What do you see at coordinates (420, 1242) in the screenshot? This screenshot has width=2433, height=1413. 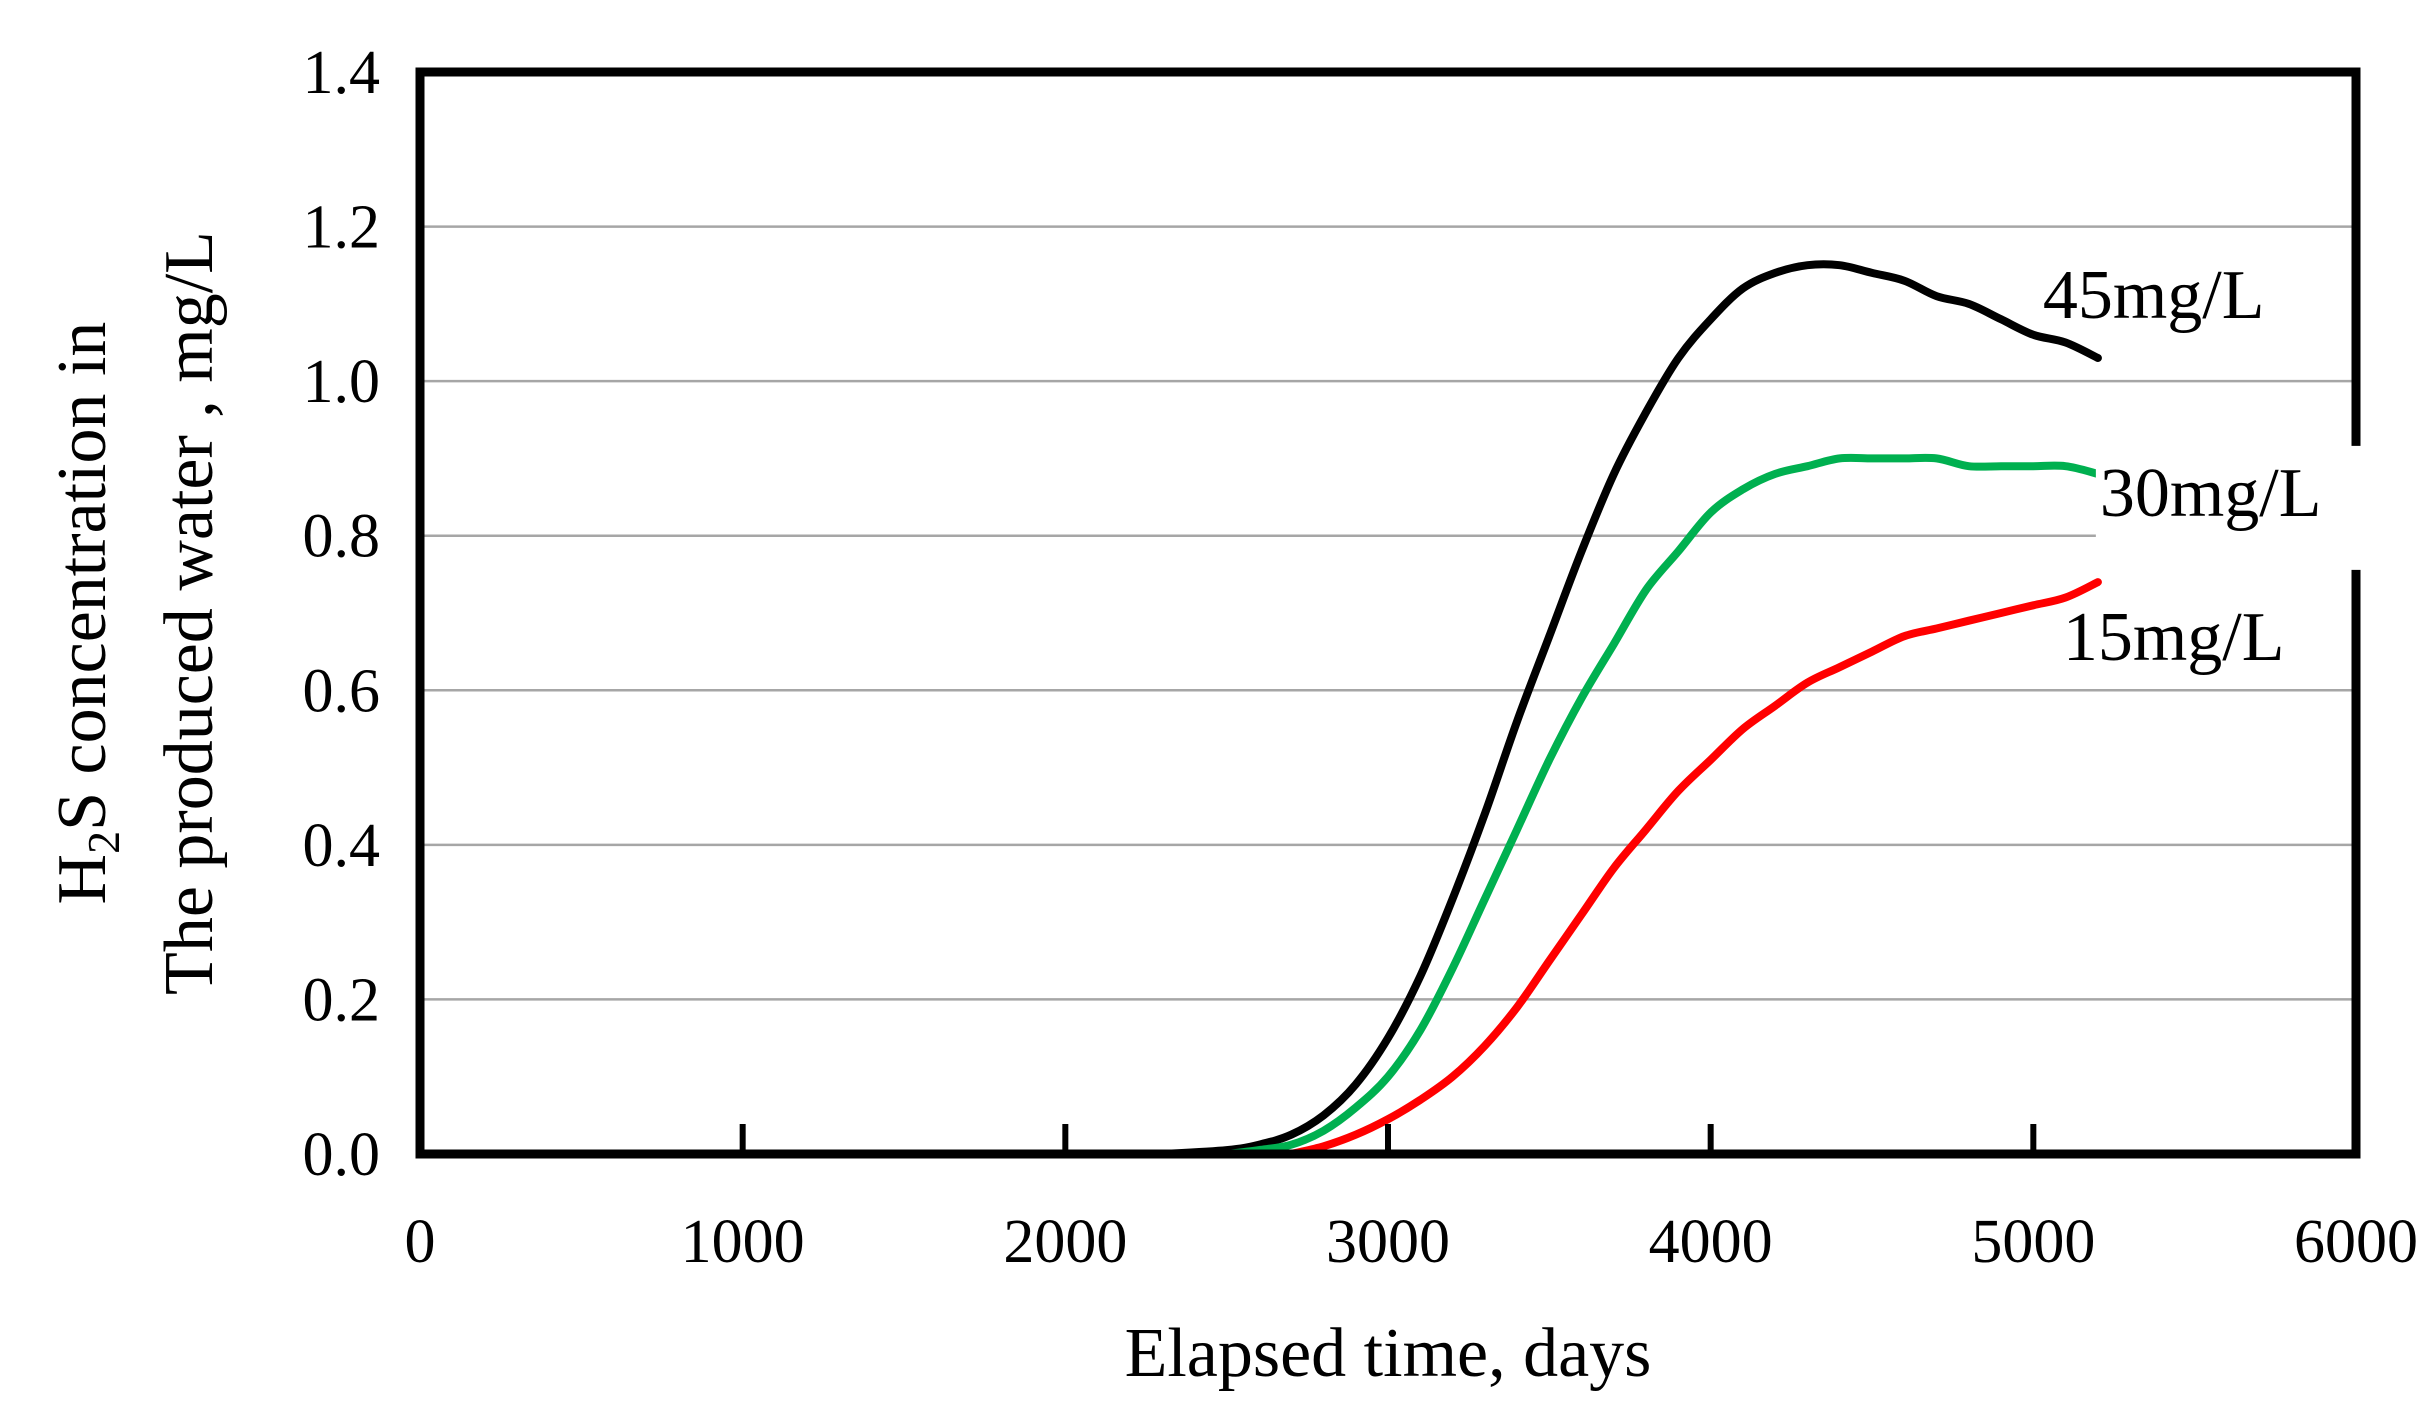 I see `x-tick-label: 0` at bounding box center [420, 1242].